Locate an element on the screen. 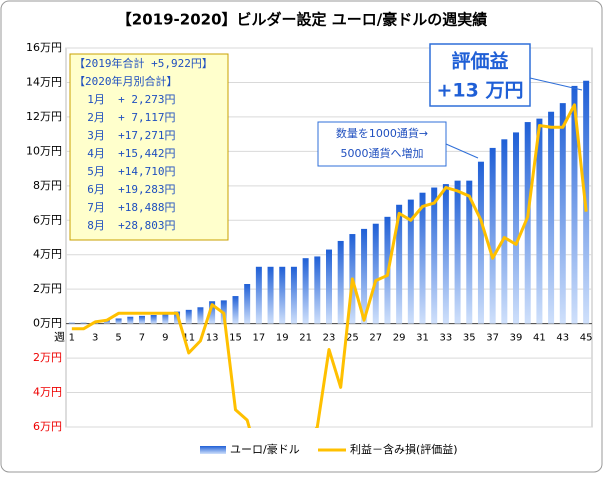 The image size is (603, 477). x-tick-label: 35 is located at coordinates (469, 338).